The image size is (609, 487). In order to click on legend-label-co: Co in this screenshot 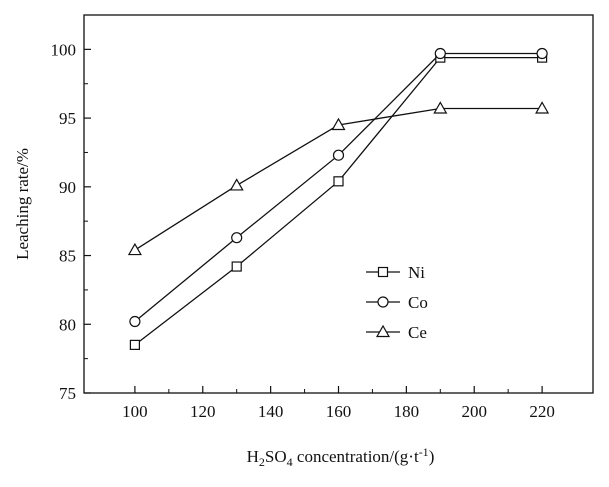, I will do `click(418, 302)`.